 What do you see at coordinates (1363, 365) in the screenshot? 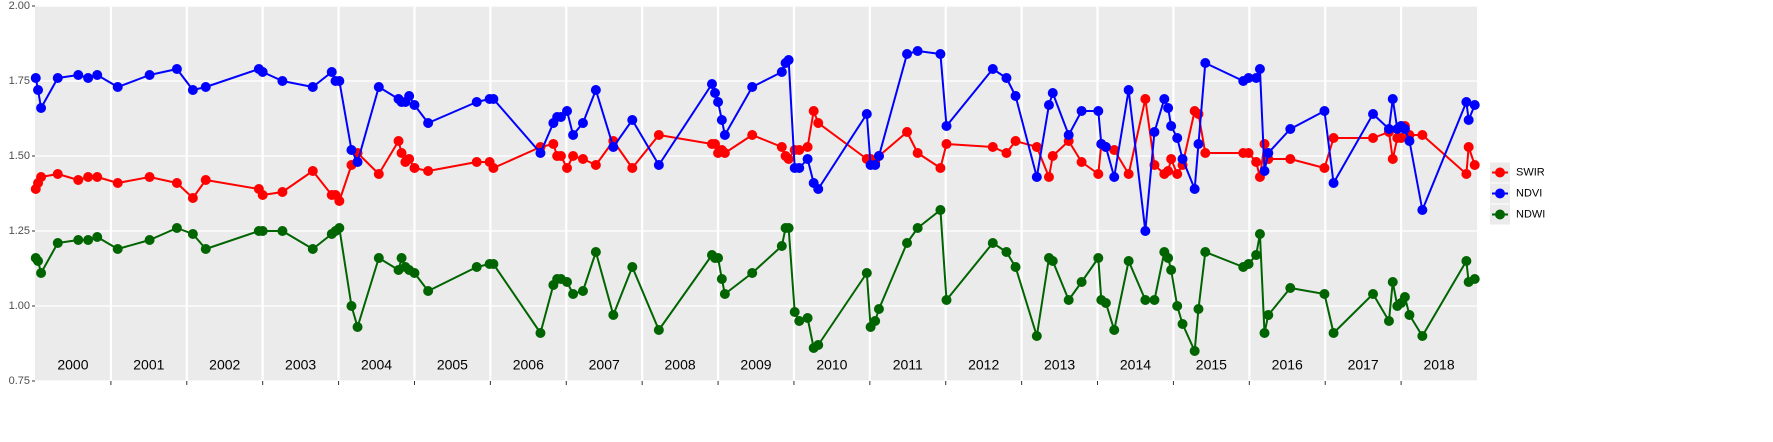
I see `year-label: 2017` at bounding box center [1363, 365].